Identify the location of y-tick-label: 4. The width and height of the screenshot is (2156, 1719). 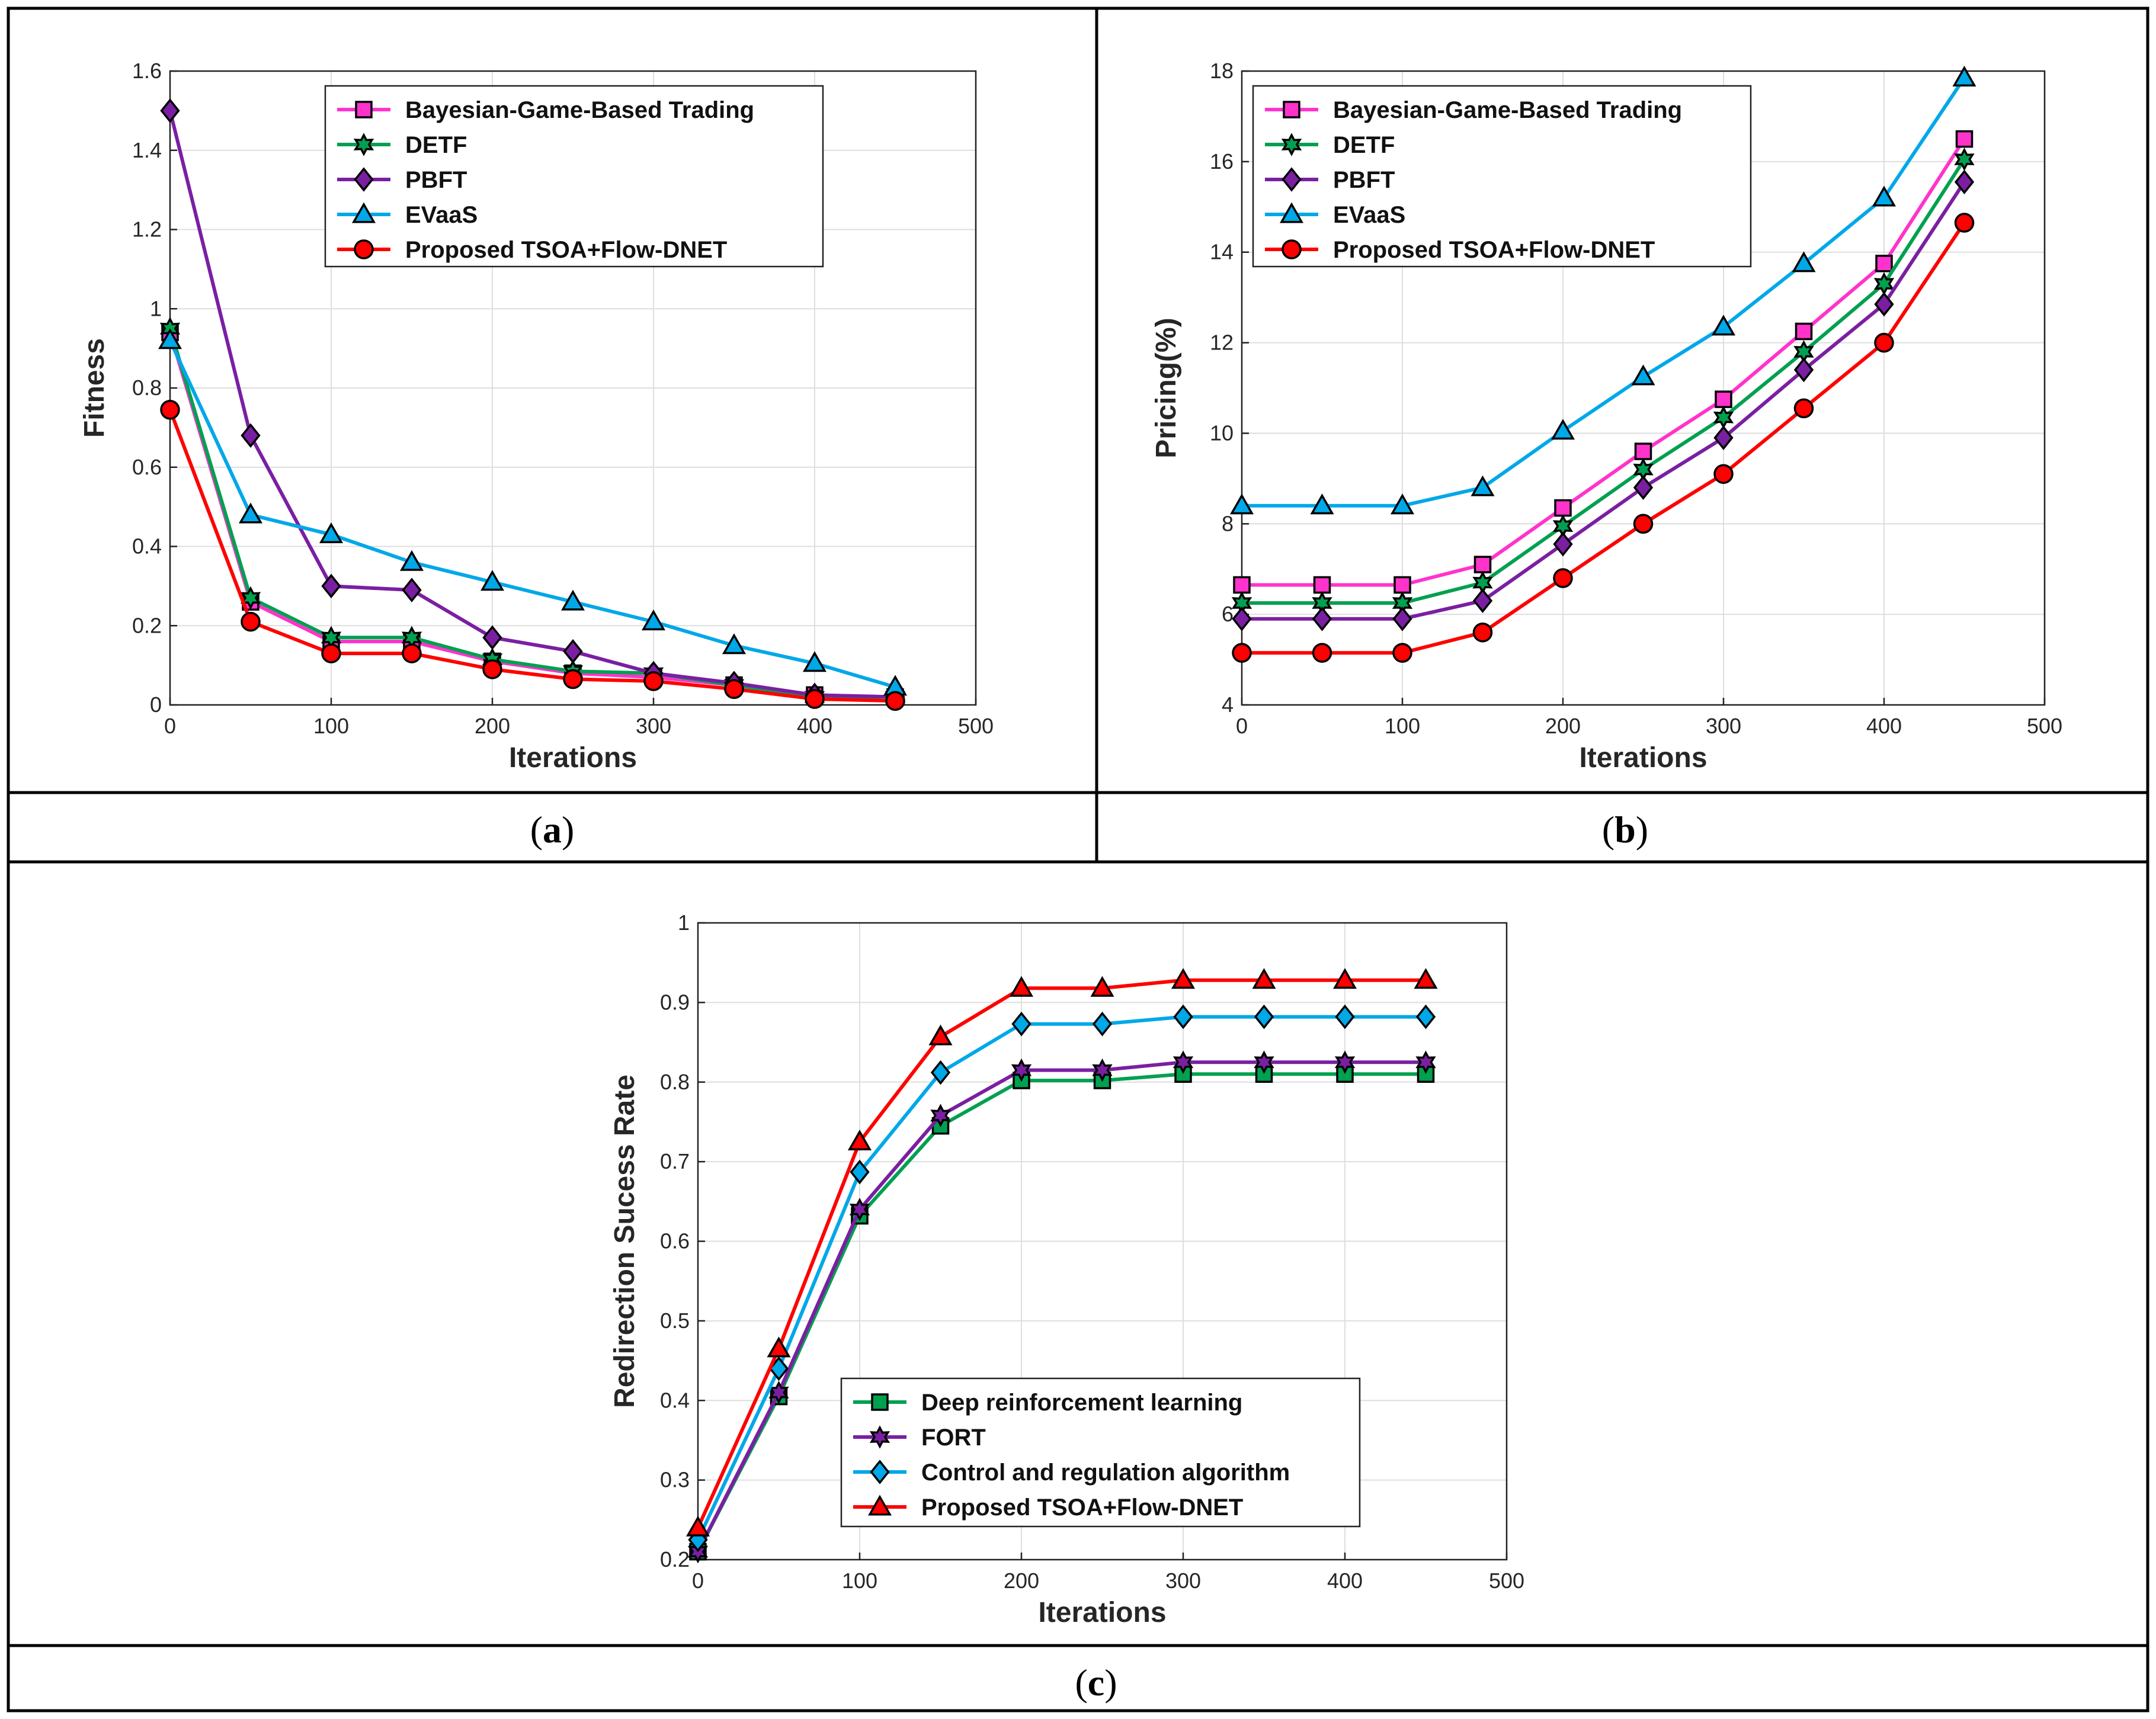
(1228, 704).